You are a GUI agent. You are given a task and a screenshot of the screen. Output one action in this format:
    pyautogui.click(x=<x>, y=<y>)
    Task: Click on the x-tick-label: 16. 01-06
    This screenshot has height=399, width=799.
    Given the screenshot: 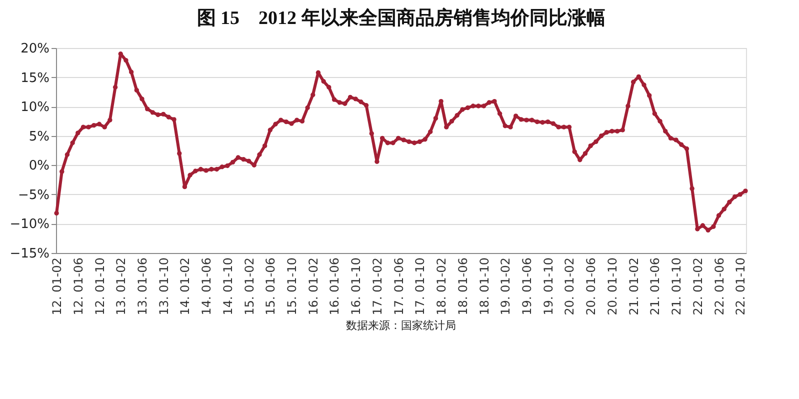 What is the action you would take?
    pyautogui.click(x=335, y=287)
    